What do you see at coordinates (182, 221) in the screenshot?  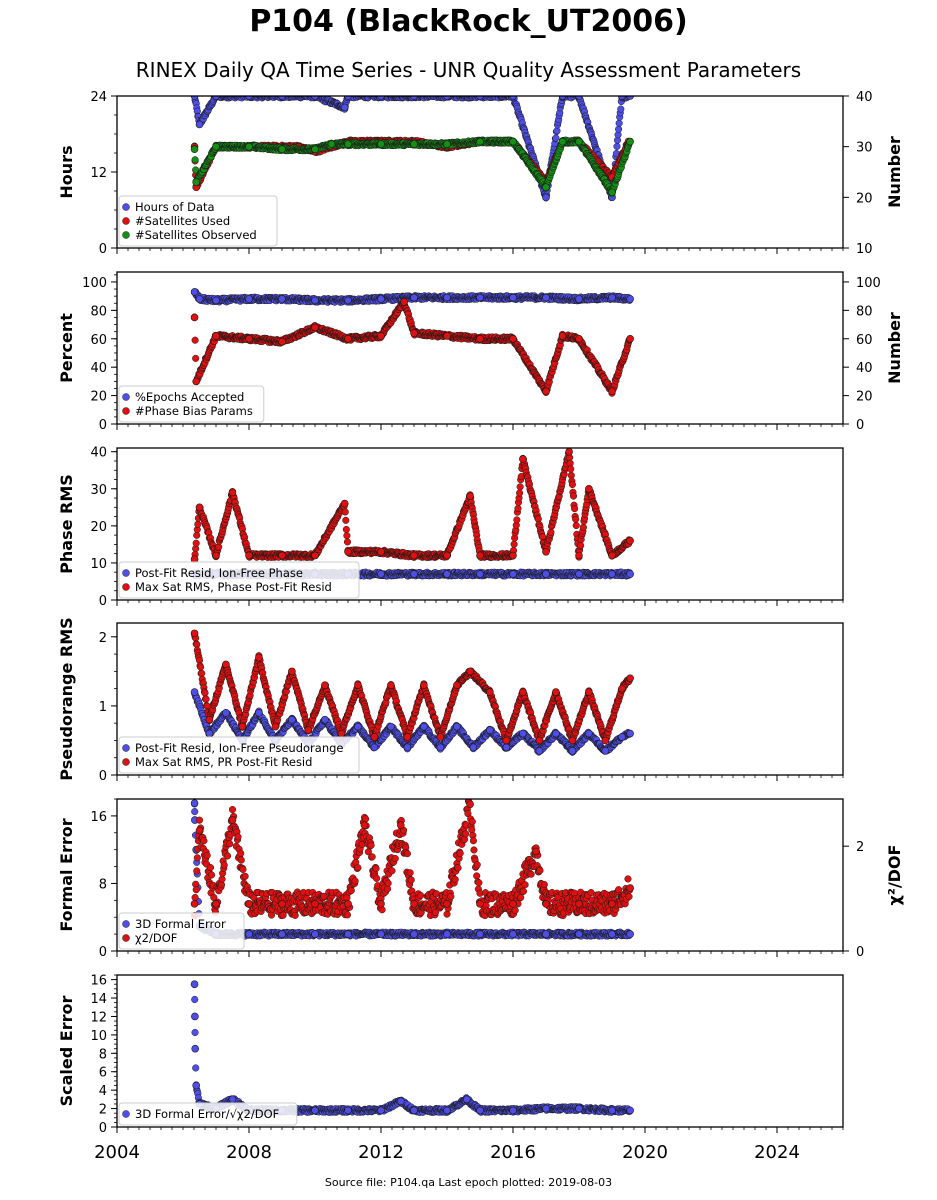 I see `legend-label: #Satellites Used` at bounding box center [182, 221].